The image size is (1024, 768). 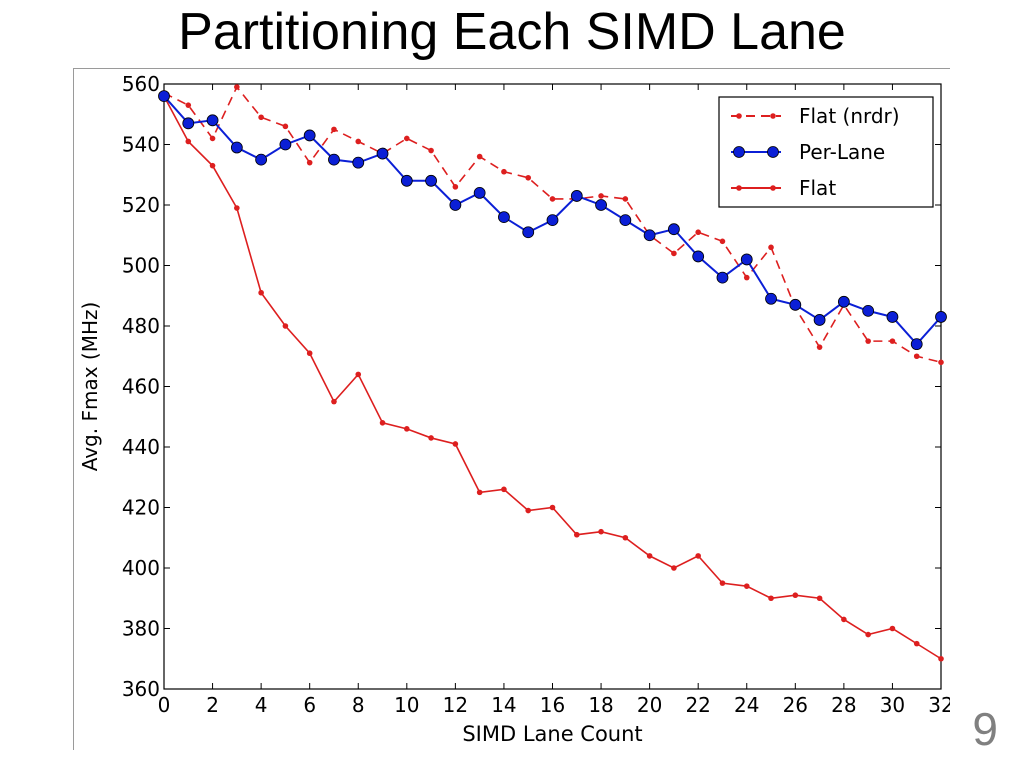 What do you see at coordinates (141, 508) in the screenshot?
I see `y-tick-label: 420` at bounding box center [141, 508].